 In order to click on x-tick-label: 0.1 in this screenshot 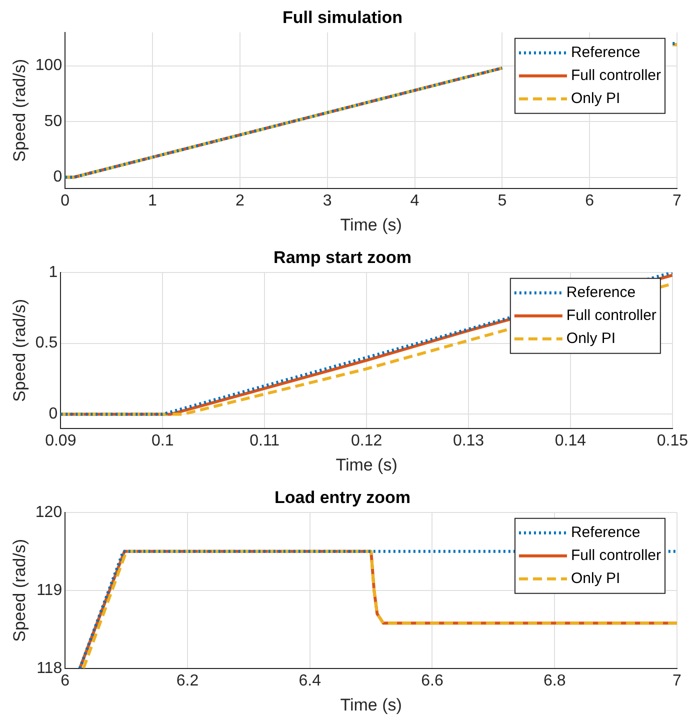, I will do `click(162, 441)`.